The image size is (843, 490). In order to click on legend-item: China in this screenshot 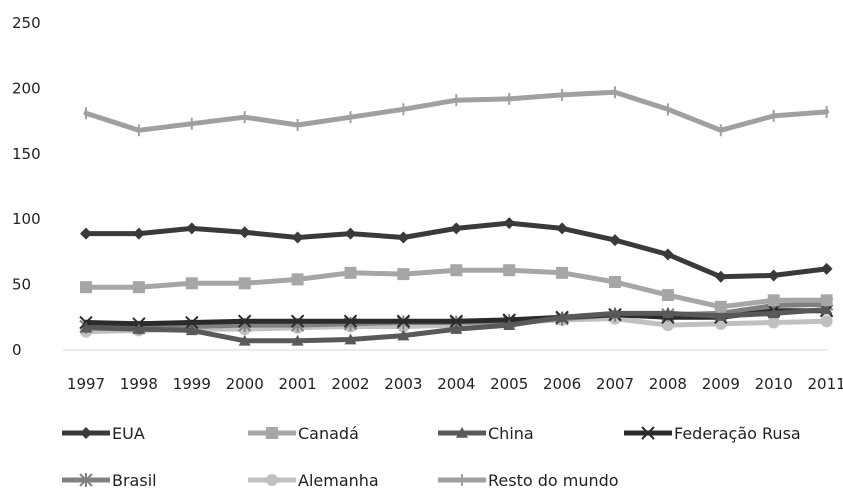, I will do `click(486, 433)`.